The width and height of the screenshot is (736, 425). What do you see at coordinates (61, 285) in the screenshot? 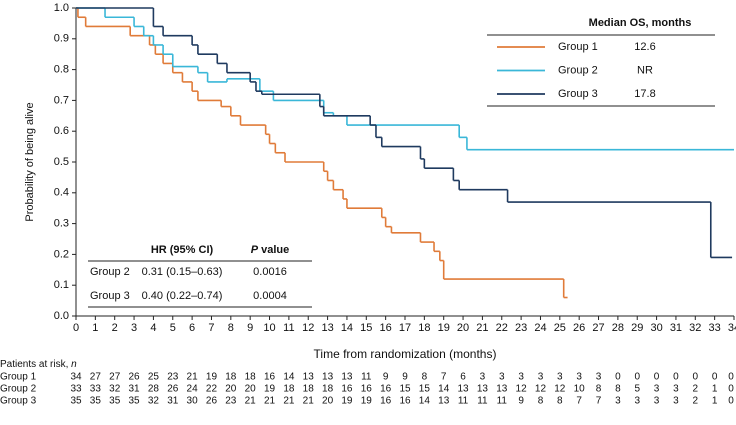
I see `y-tick-label: 0.1` at bounding box center [61, 285].